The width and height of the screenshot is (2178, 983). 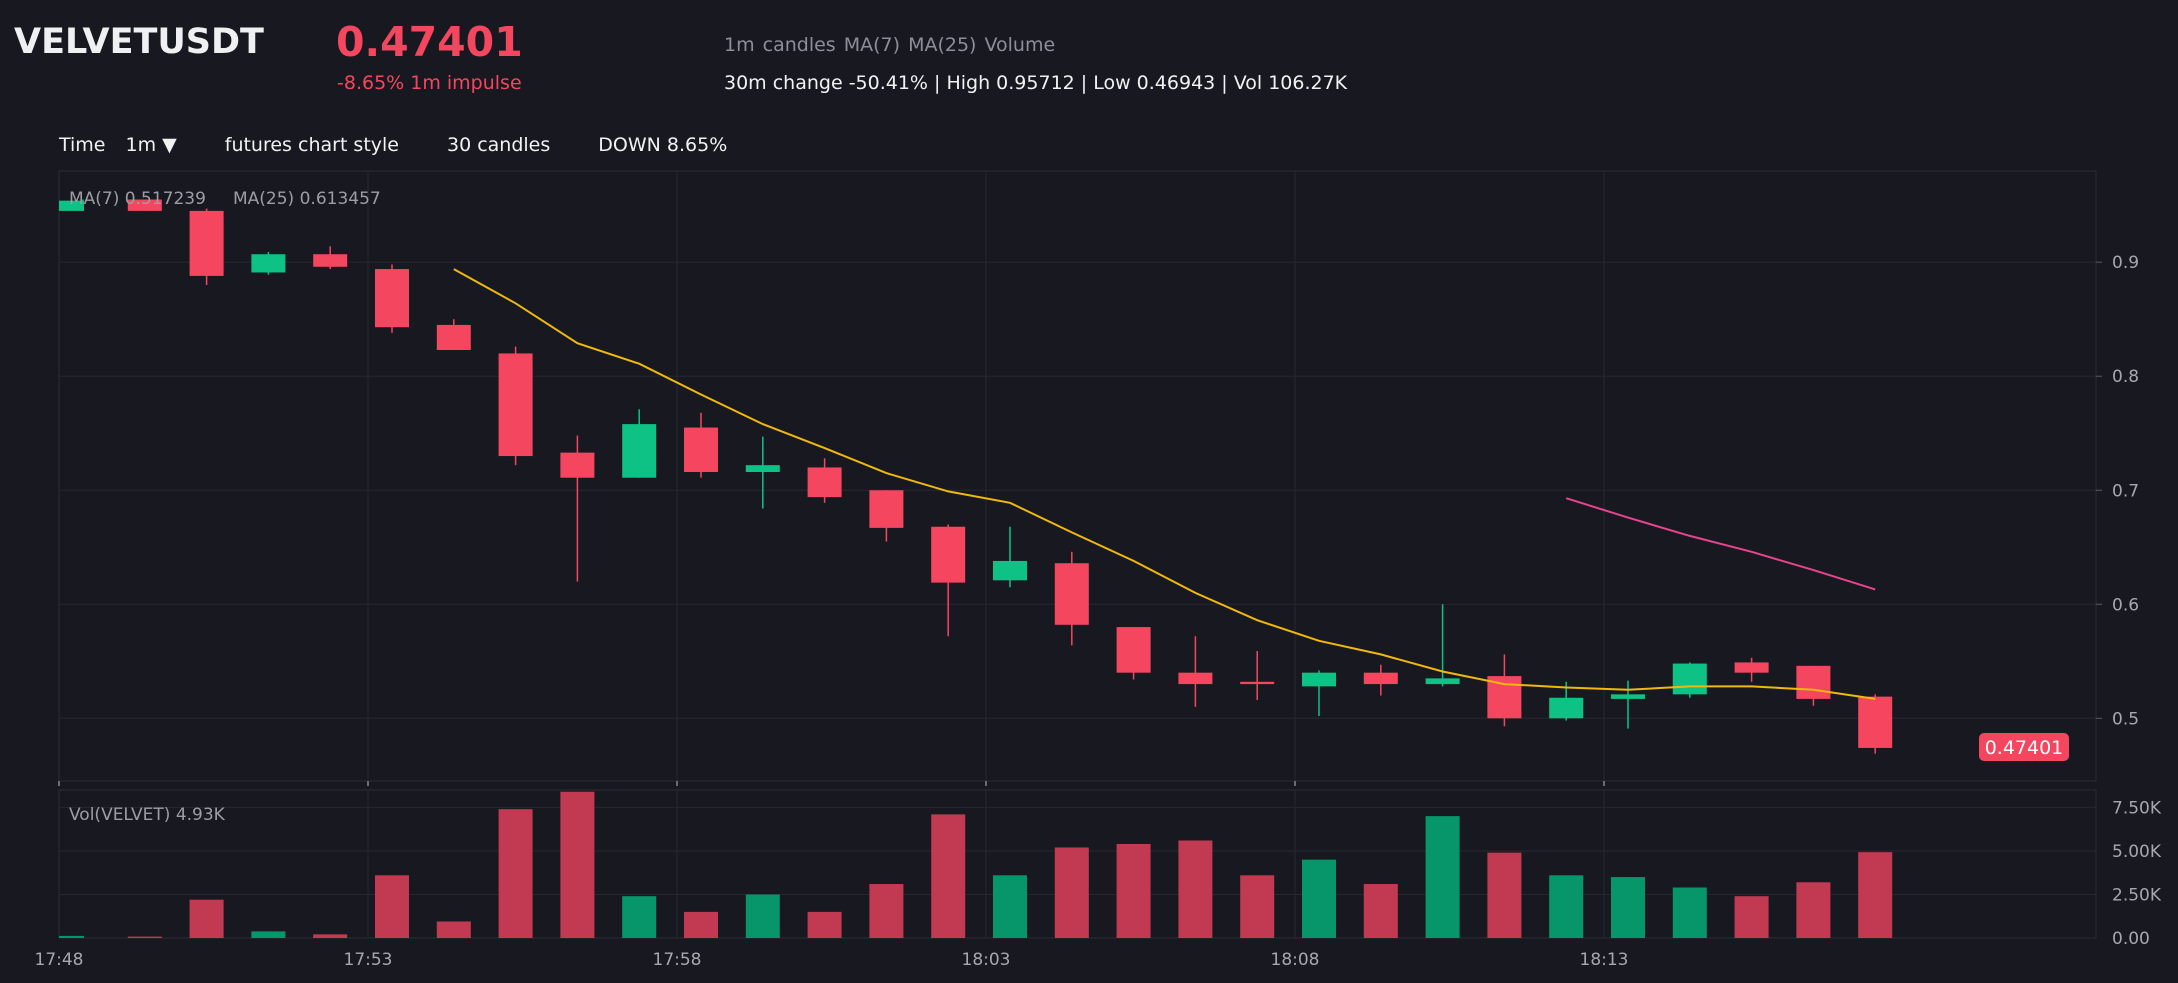 What do you see at coordinates (2137, 852) in the screenshot?
I see `volume-tick-label: 5.00K` at bounding box center [2137, 852].